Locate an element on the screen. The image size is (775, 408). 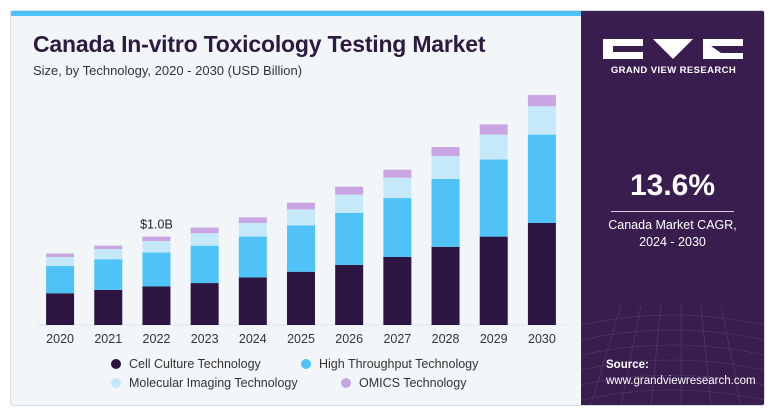
x-tick-label-2030: 2030 is located at coordinates (542, 339).